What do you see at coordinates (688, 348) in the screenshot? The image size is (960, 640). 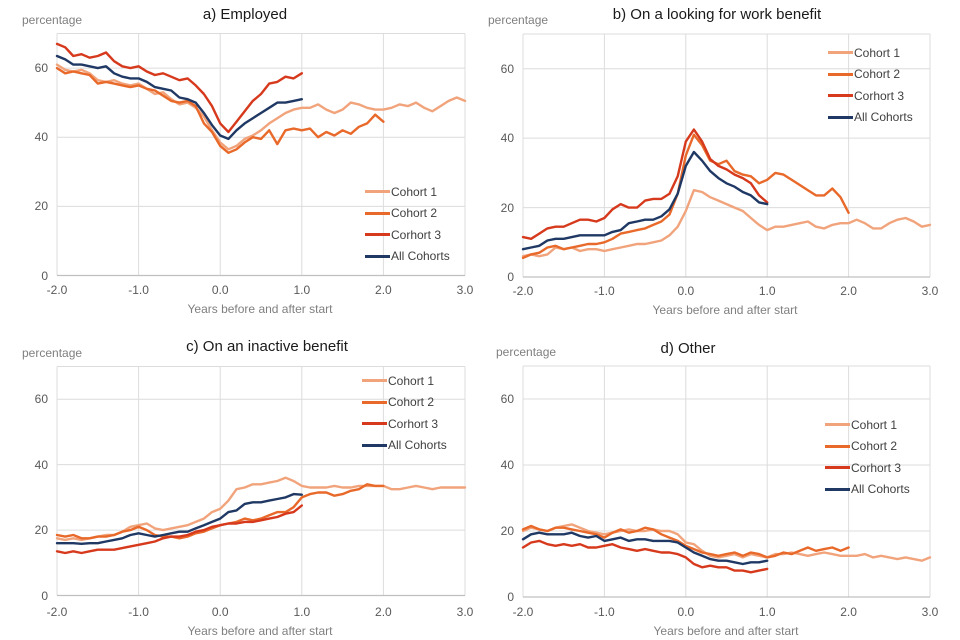 I see `chart-title-d: d) Other` at bounding box center [688, 348].